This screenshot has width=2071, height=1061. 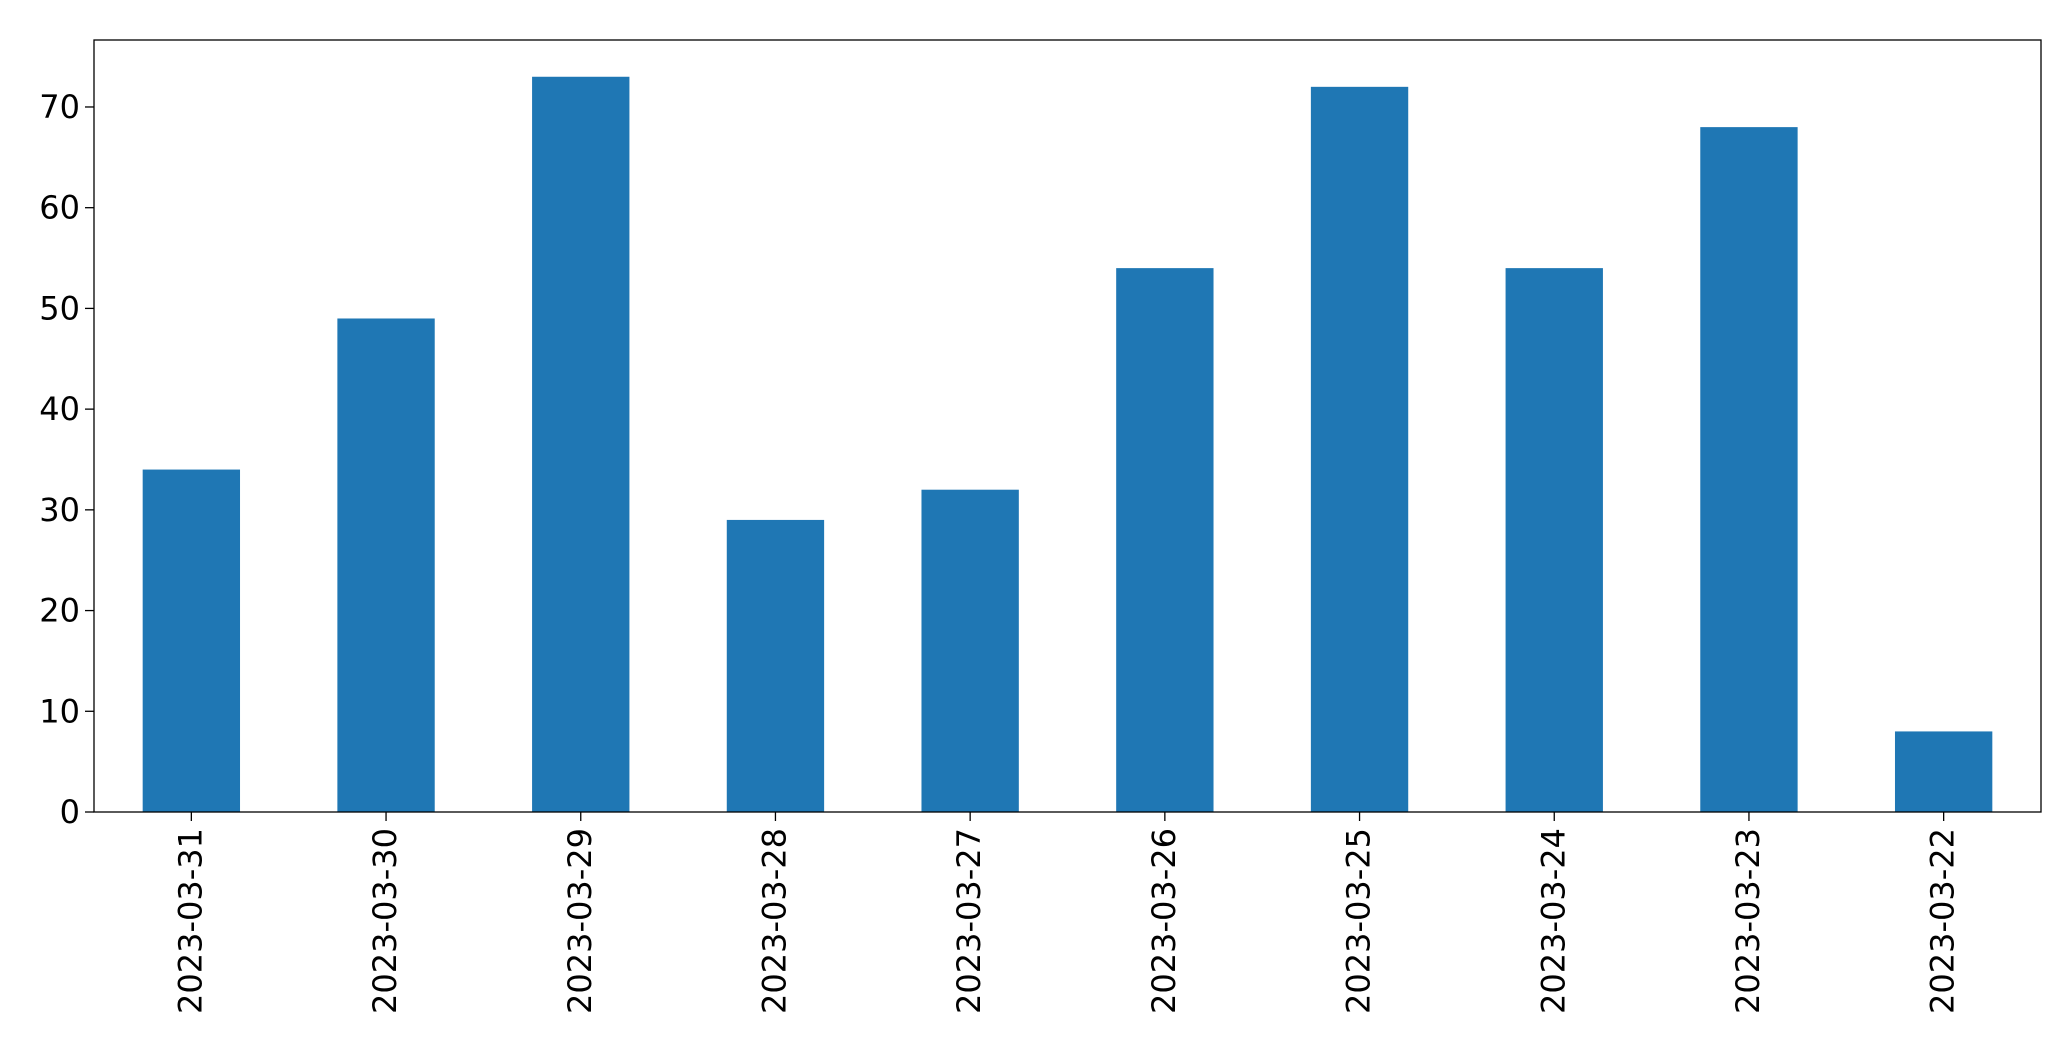 I want to click on x-tick-label: 2023-03-29, so click(x=580, y=921).